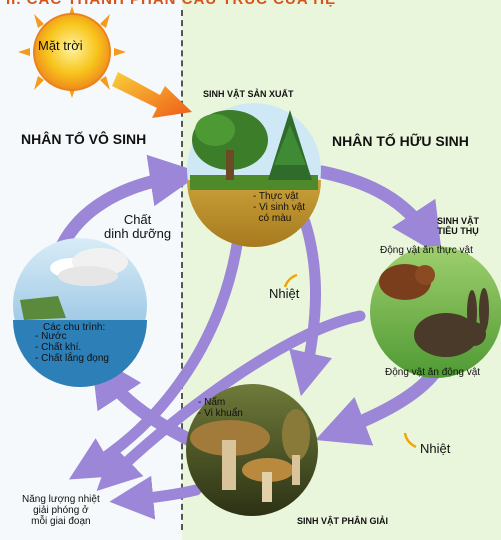  What do you see at coordinates (254, 175) in the screenshot?
I see `producer-illustration` at bounding box center [254, 175].